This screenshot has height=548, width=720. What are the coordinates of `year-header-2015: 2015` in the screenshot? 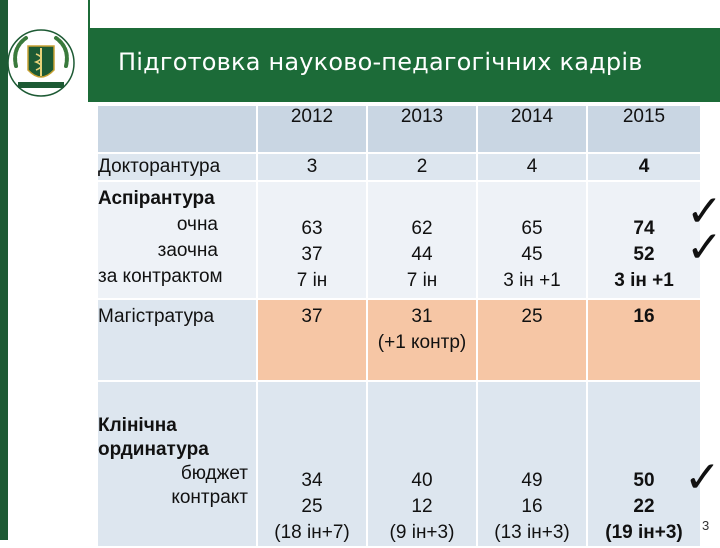 It's located at (645, 130).